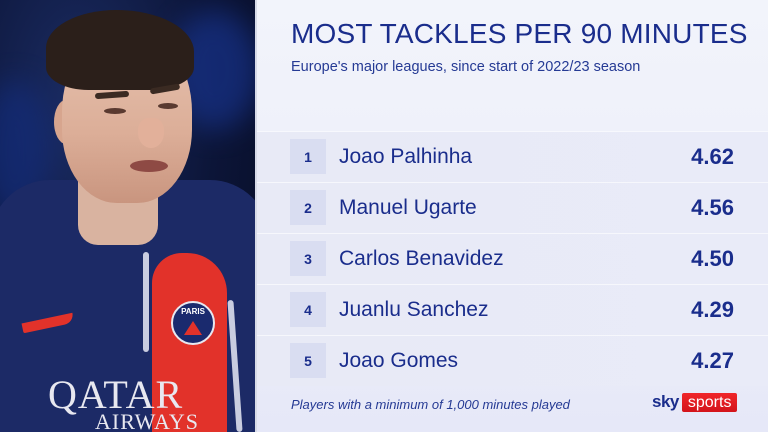 The image size is (768, 432). Describe the element at coordinates (120, 50) in the screenshot. I see `hair` at that location.